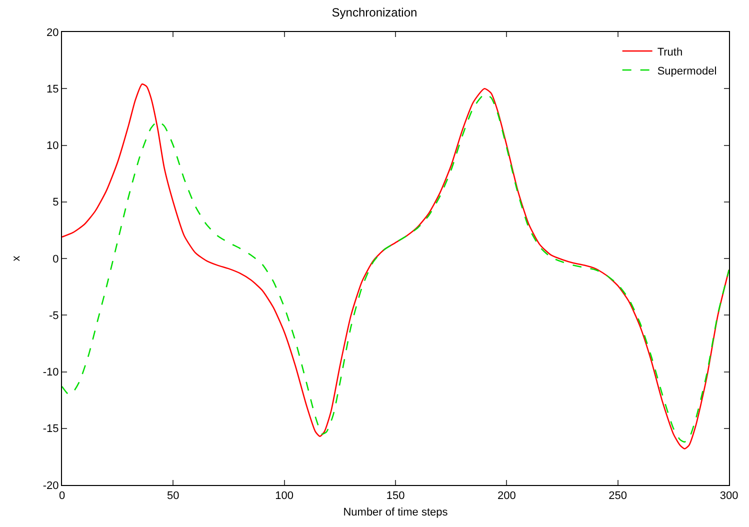 Image resolution: width=749 pixels, height=527 pixels. I want to click on y-tick-label: 15, so click(52, 89).